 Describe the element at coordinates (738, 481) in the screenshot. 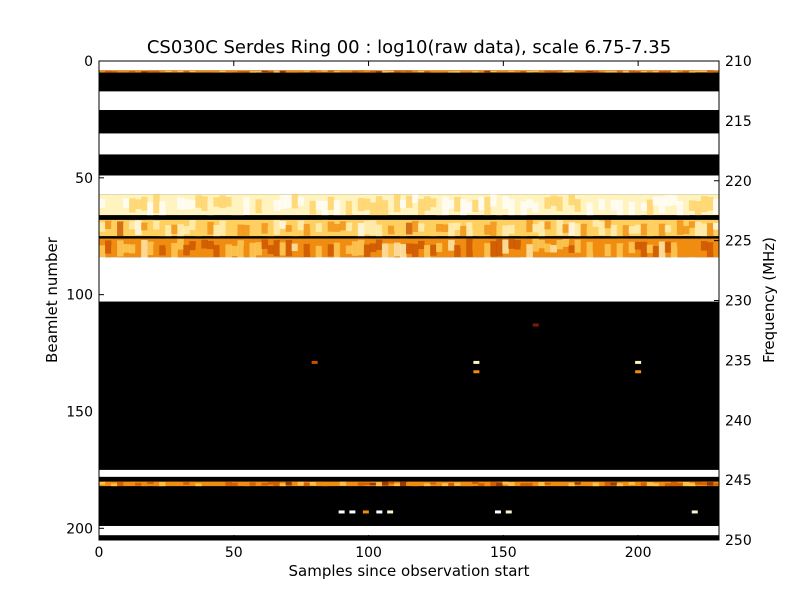

I see `y2-tick-label: 245` at that location.